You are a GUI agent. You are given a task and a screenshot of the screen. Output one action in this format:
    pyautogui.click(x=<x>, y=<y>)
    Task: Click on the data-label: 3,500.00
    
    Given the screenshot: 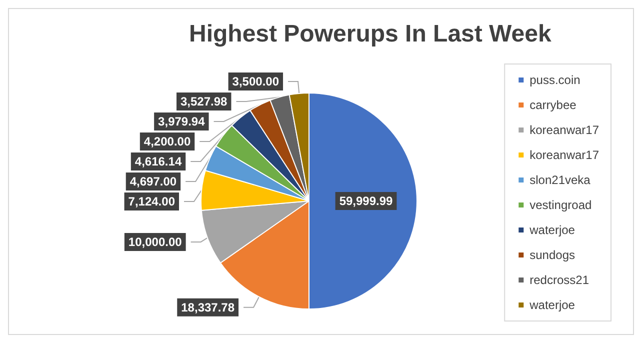 What is the action you would take?
    pyautogui.click(x=256, y=81)
    